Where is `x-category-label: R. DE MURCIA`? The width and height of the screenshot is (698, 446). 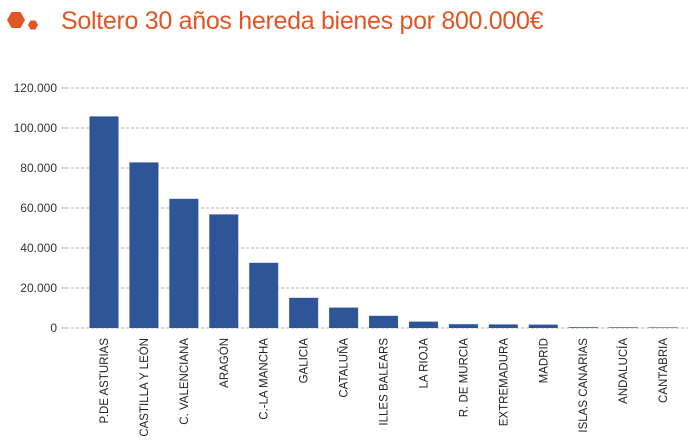 x-category-label: R. DE MURCIA is located at coordinates (464, 378).